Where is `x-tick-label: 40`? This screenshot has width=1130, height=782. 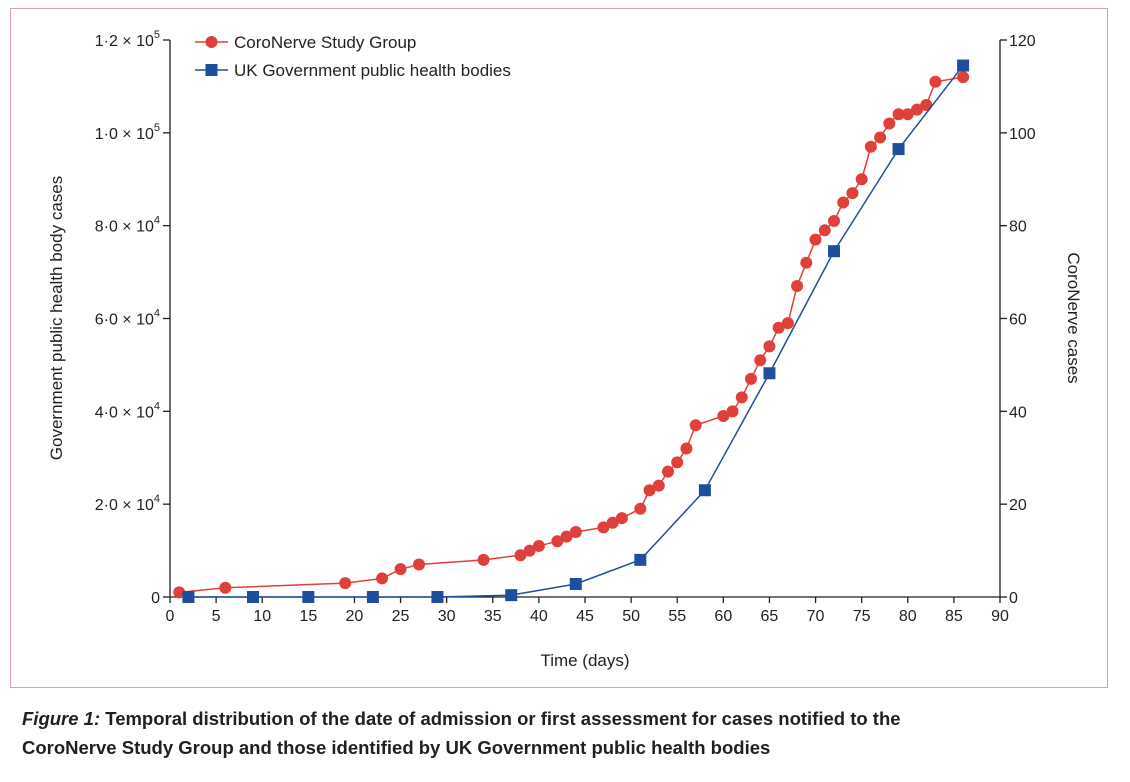
x-tick-label: 40 is located at coordinates (539, 616).